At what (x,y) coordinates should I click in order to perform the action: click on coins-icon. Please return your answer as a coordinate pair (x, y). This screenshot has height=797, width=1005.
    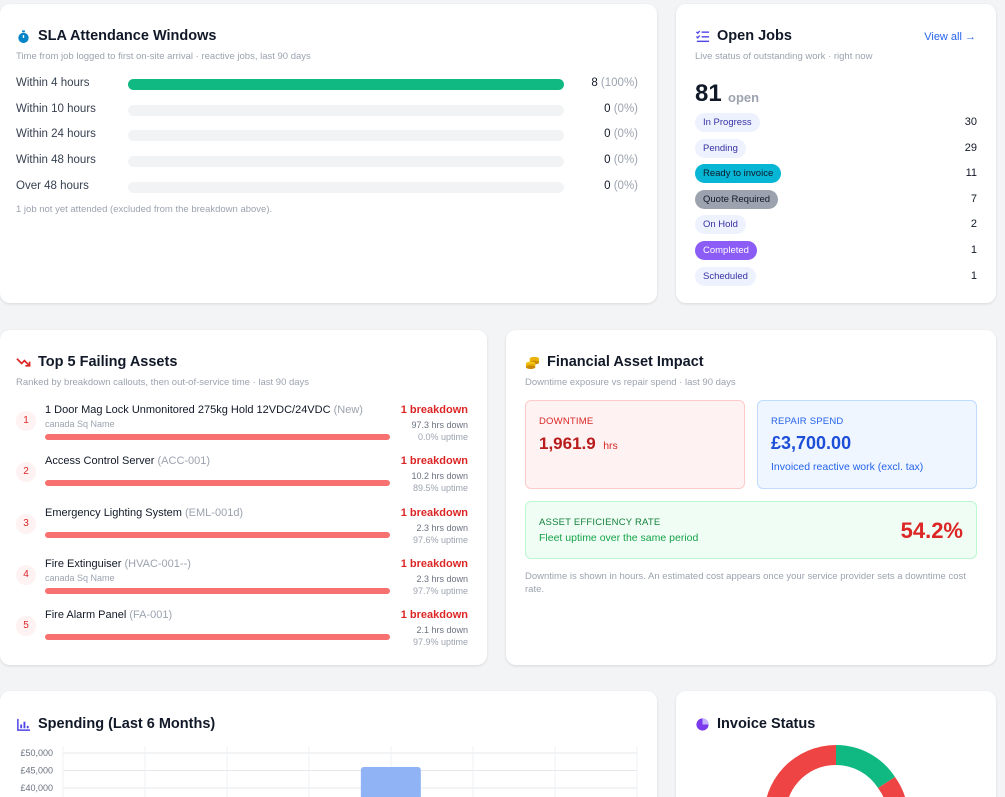
    Looking at the image, I should click on (532, 362).